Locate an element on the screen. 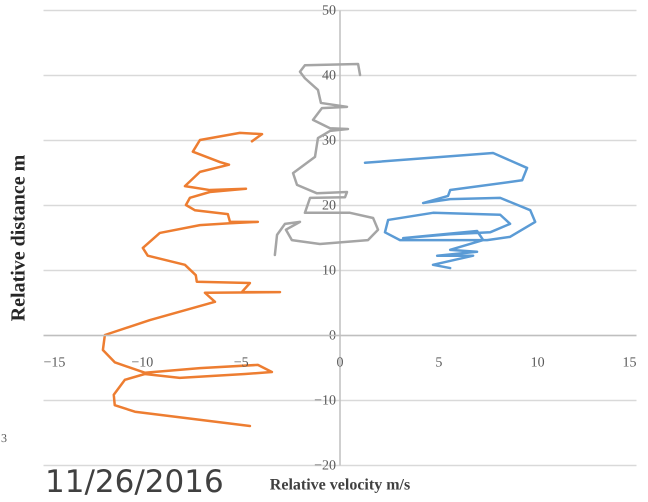  y-tick-label: 30 is located at coordinates (329, 141).